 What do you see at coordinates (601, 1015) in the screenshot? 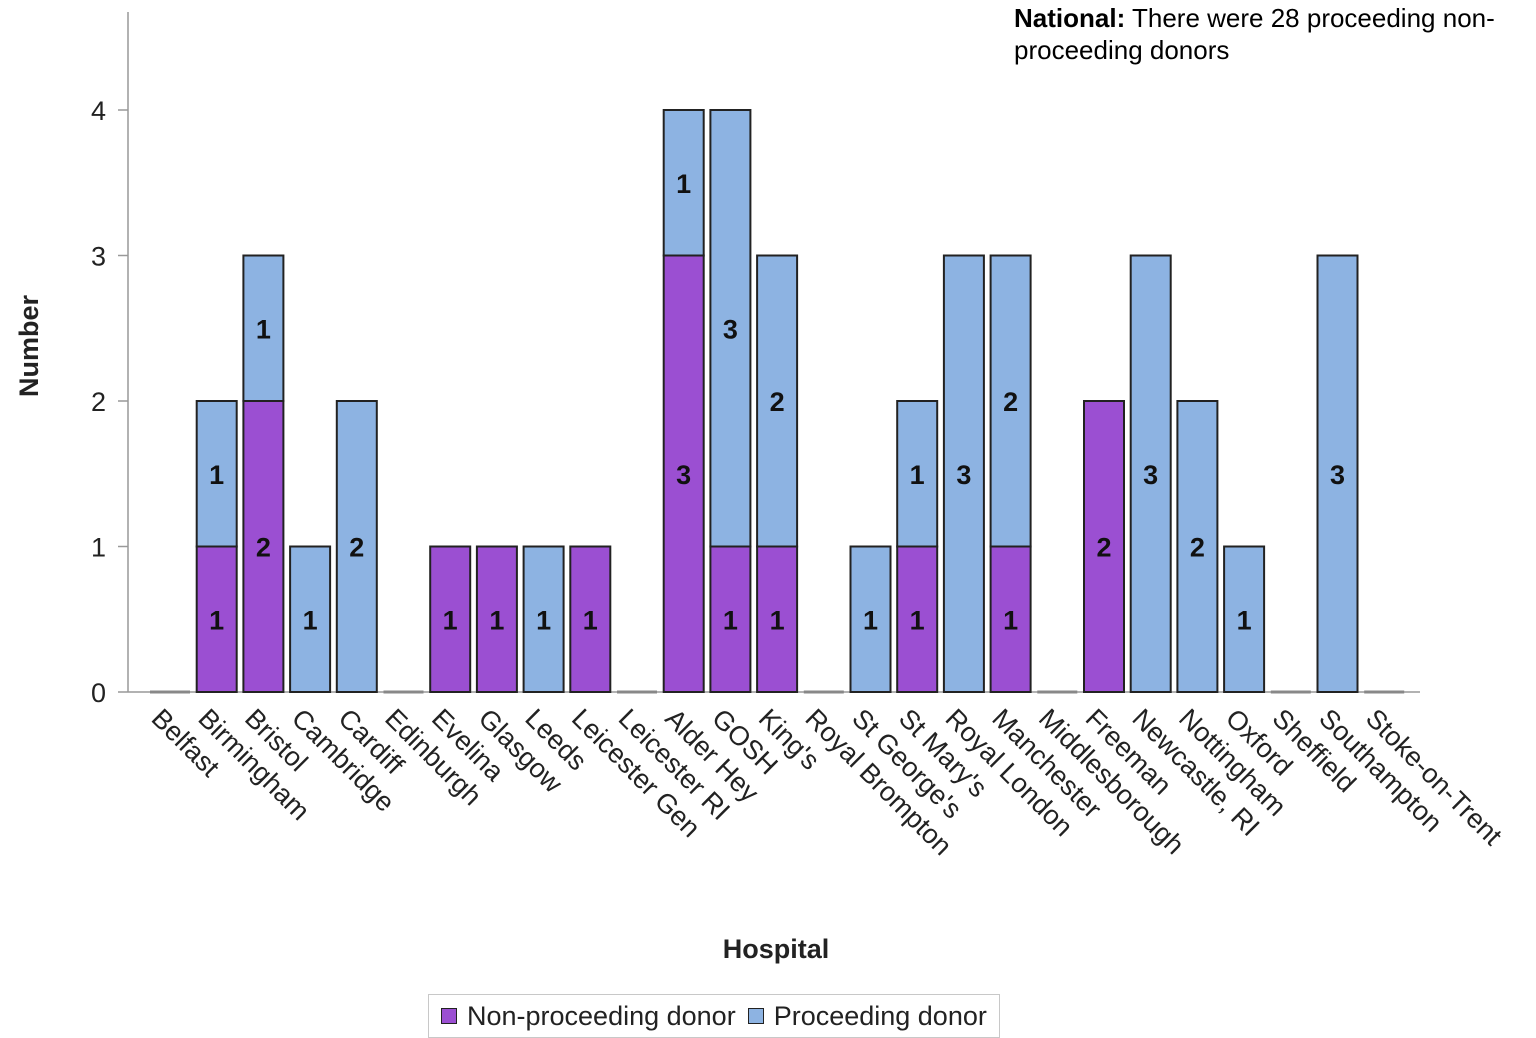
I see `legend-label-non-proceeding: Non-proceeding donor` at bounding box center [601, 1015].